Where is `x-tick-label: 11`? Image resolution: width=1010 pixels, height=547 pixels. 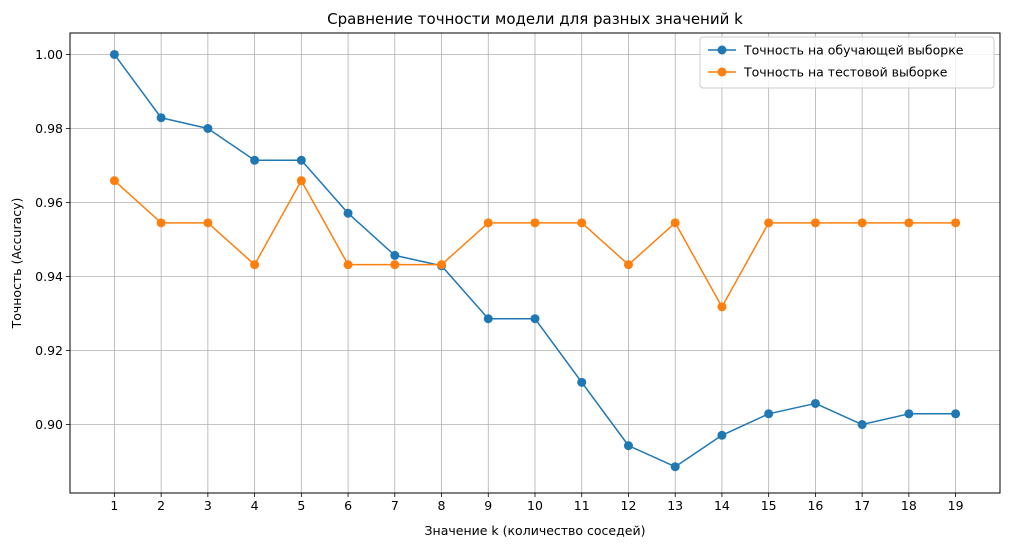
x-tick-label: 11 is located at coordinates (582, 505).